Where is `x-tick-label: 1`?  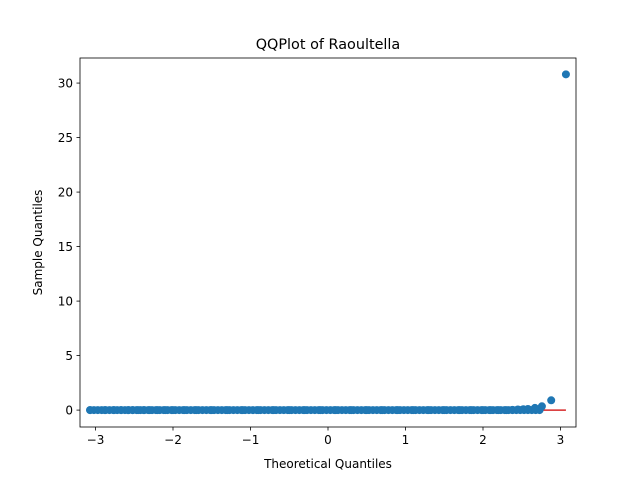 x-tick-label: 1 is located at coordinates (406, 440).